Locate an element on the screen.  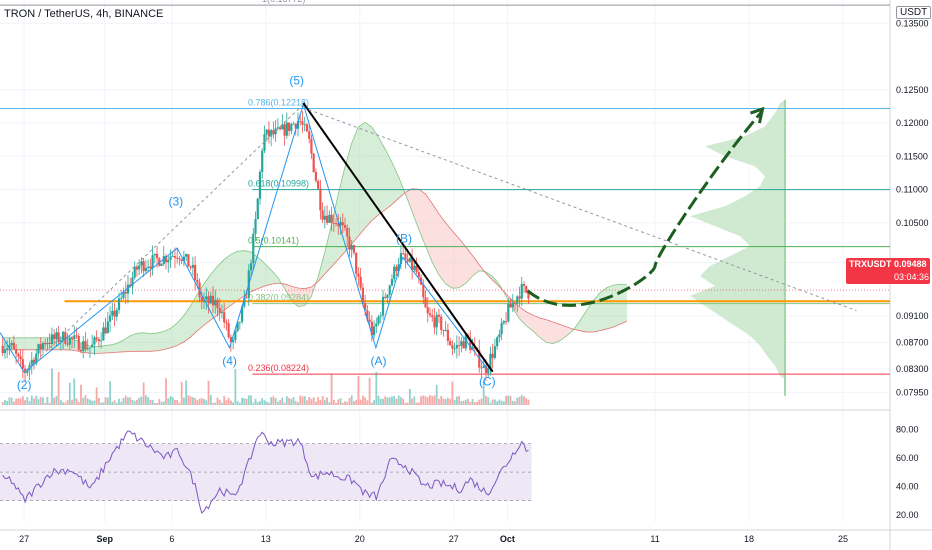
time-axis-tick: 20 is located at coordinates (360, 539).